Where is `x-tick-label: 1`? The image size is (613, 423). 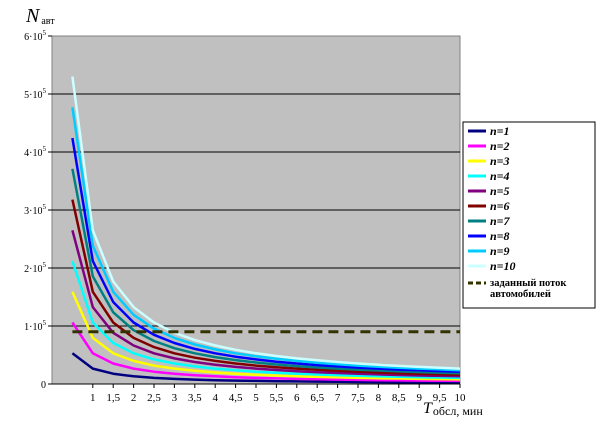
x-tick-label: 1 is located at coordinates (93, 398).